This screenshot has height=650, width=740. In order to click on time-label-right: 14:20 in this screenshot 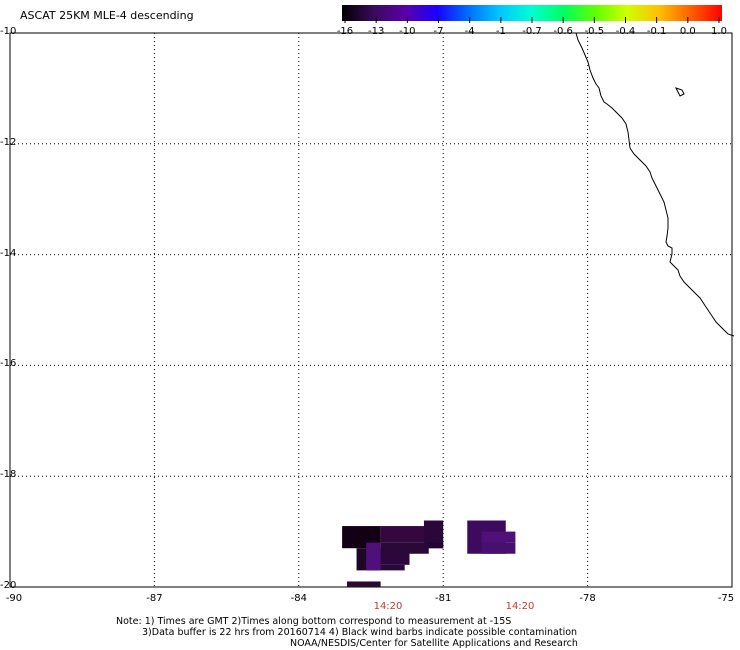, I will do `click(520, 606)`.